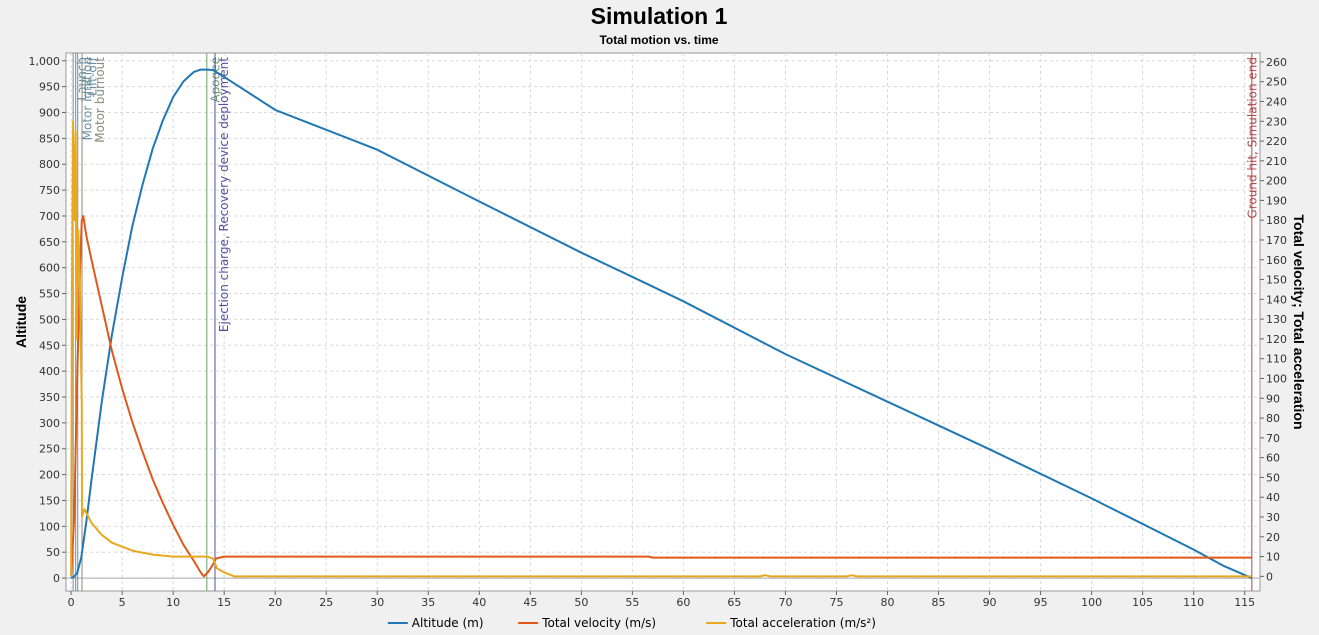 Image resolution: width=1319 pixels, height=635 pixels. Describe the element at coordinates (173, 602) in the screenshot. I see `x-tick-label: 10` at that location.